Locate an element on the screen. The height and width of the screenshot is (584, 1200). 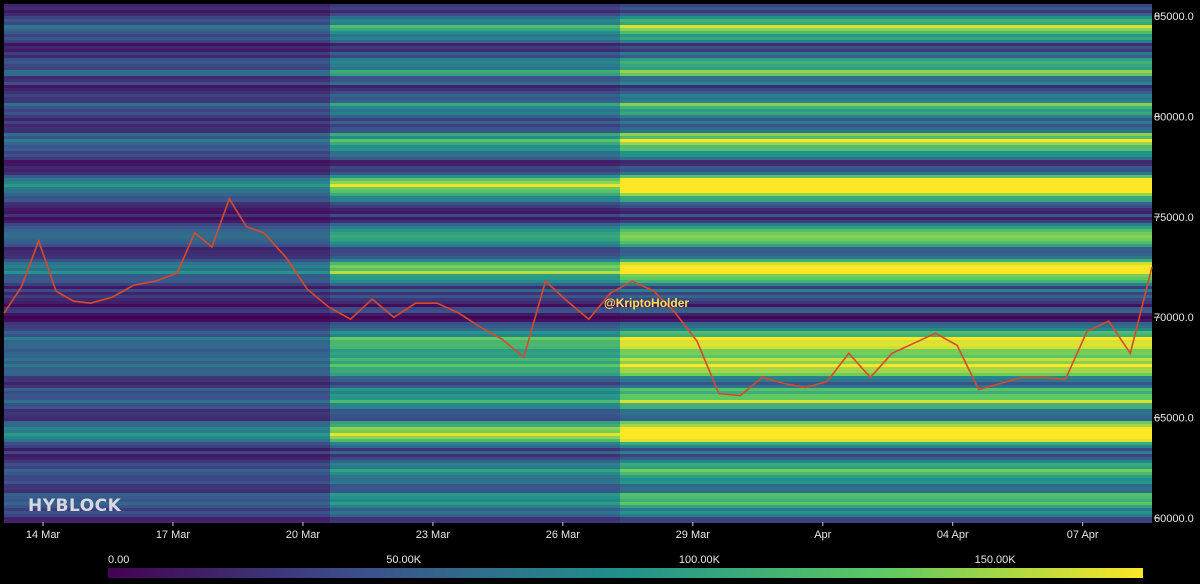
colorbar-gradient is located at coordinates (625, 573).